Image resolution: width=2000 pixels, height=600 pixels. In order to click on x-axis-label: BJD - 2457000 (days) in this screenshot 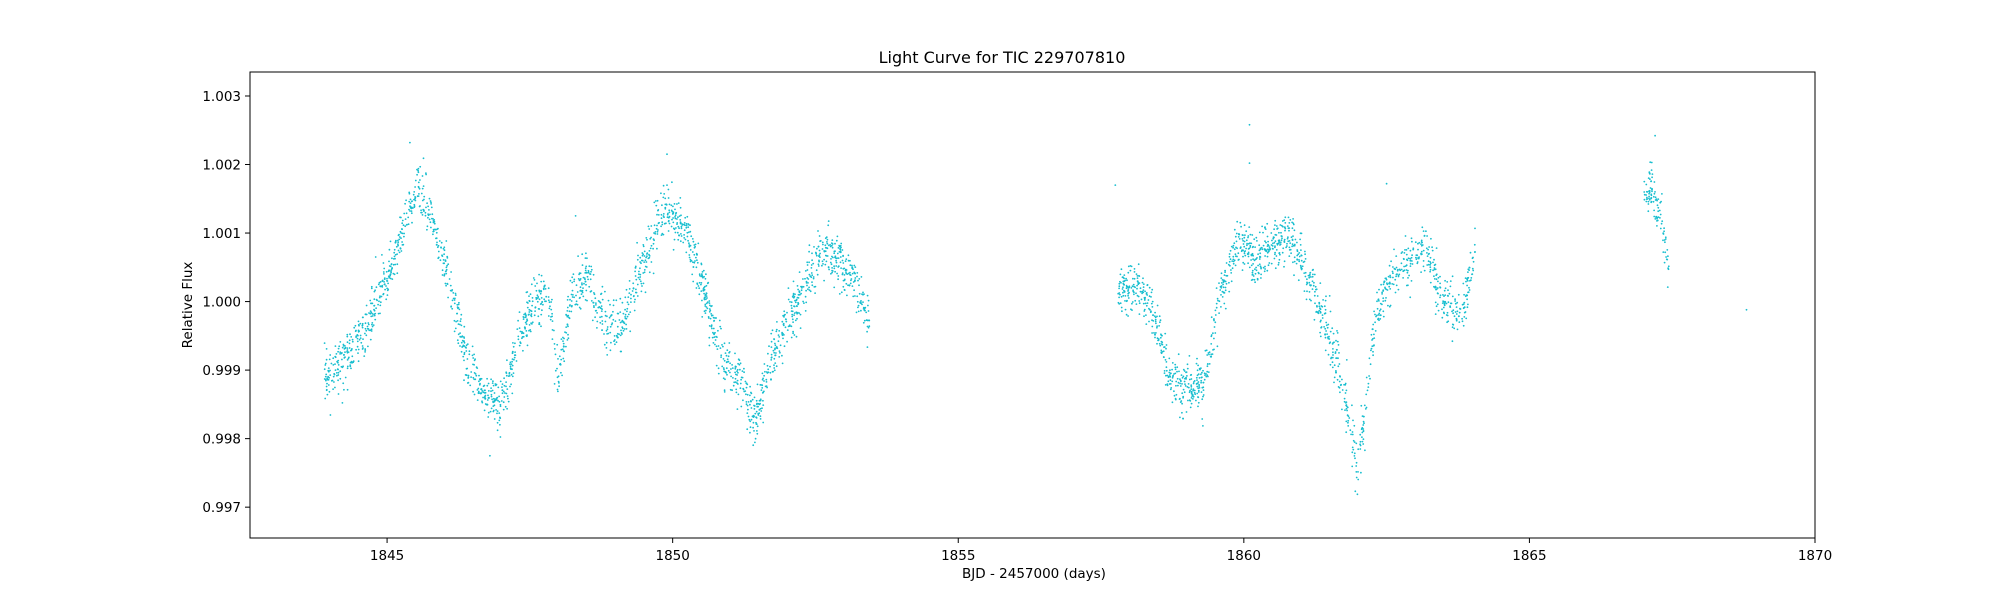, I will do `click(1034, 574)`.